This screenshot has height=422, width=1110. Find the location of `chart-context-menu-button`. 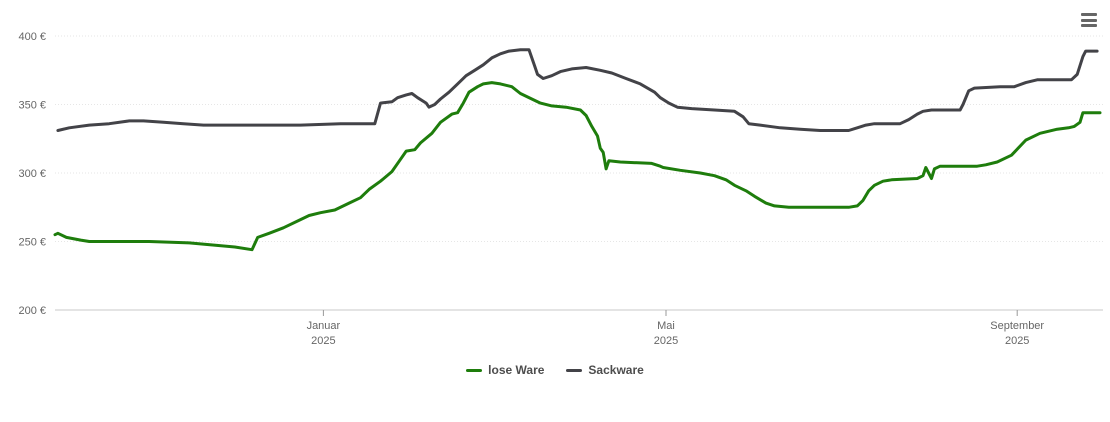

chart-context-menu-button is located at coordinates (1089, 20).